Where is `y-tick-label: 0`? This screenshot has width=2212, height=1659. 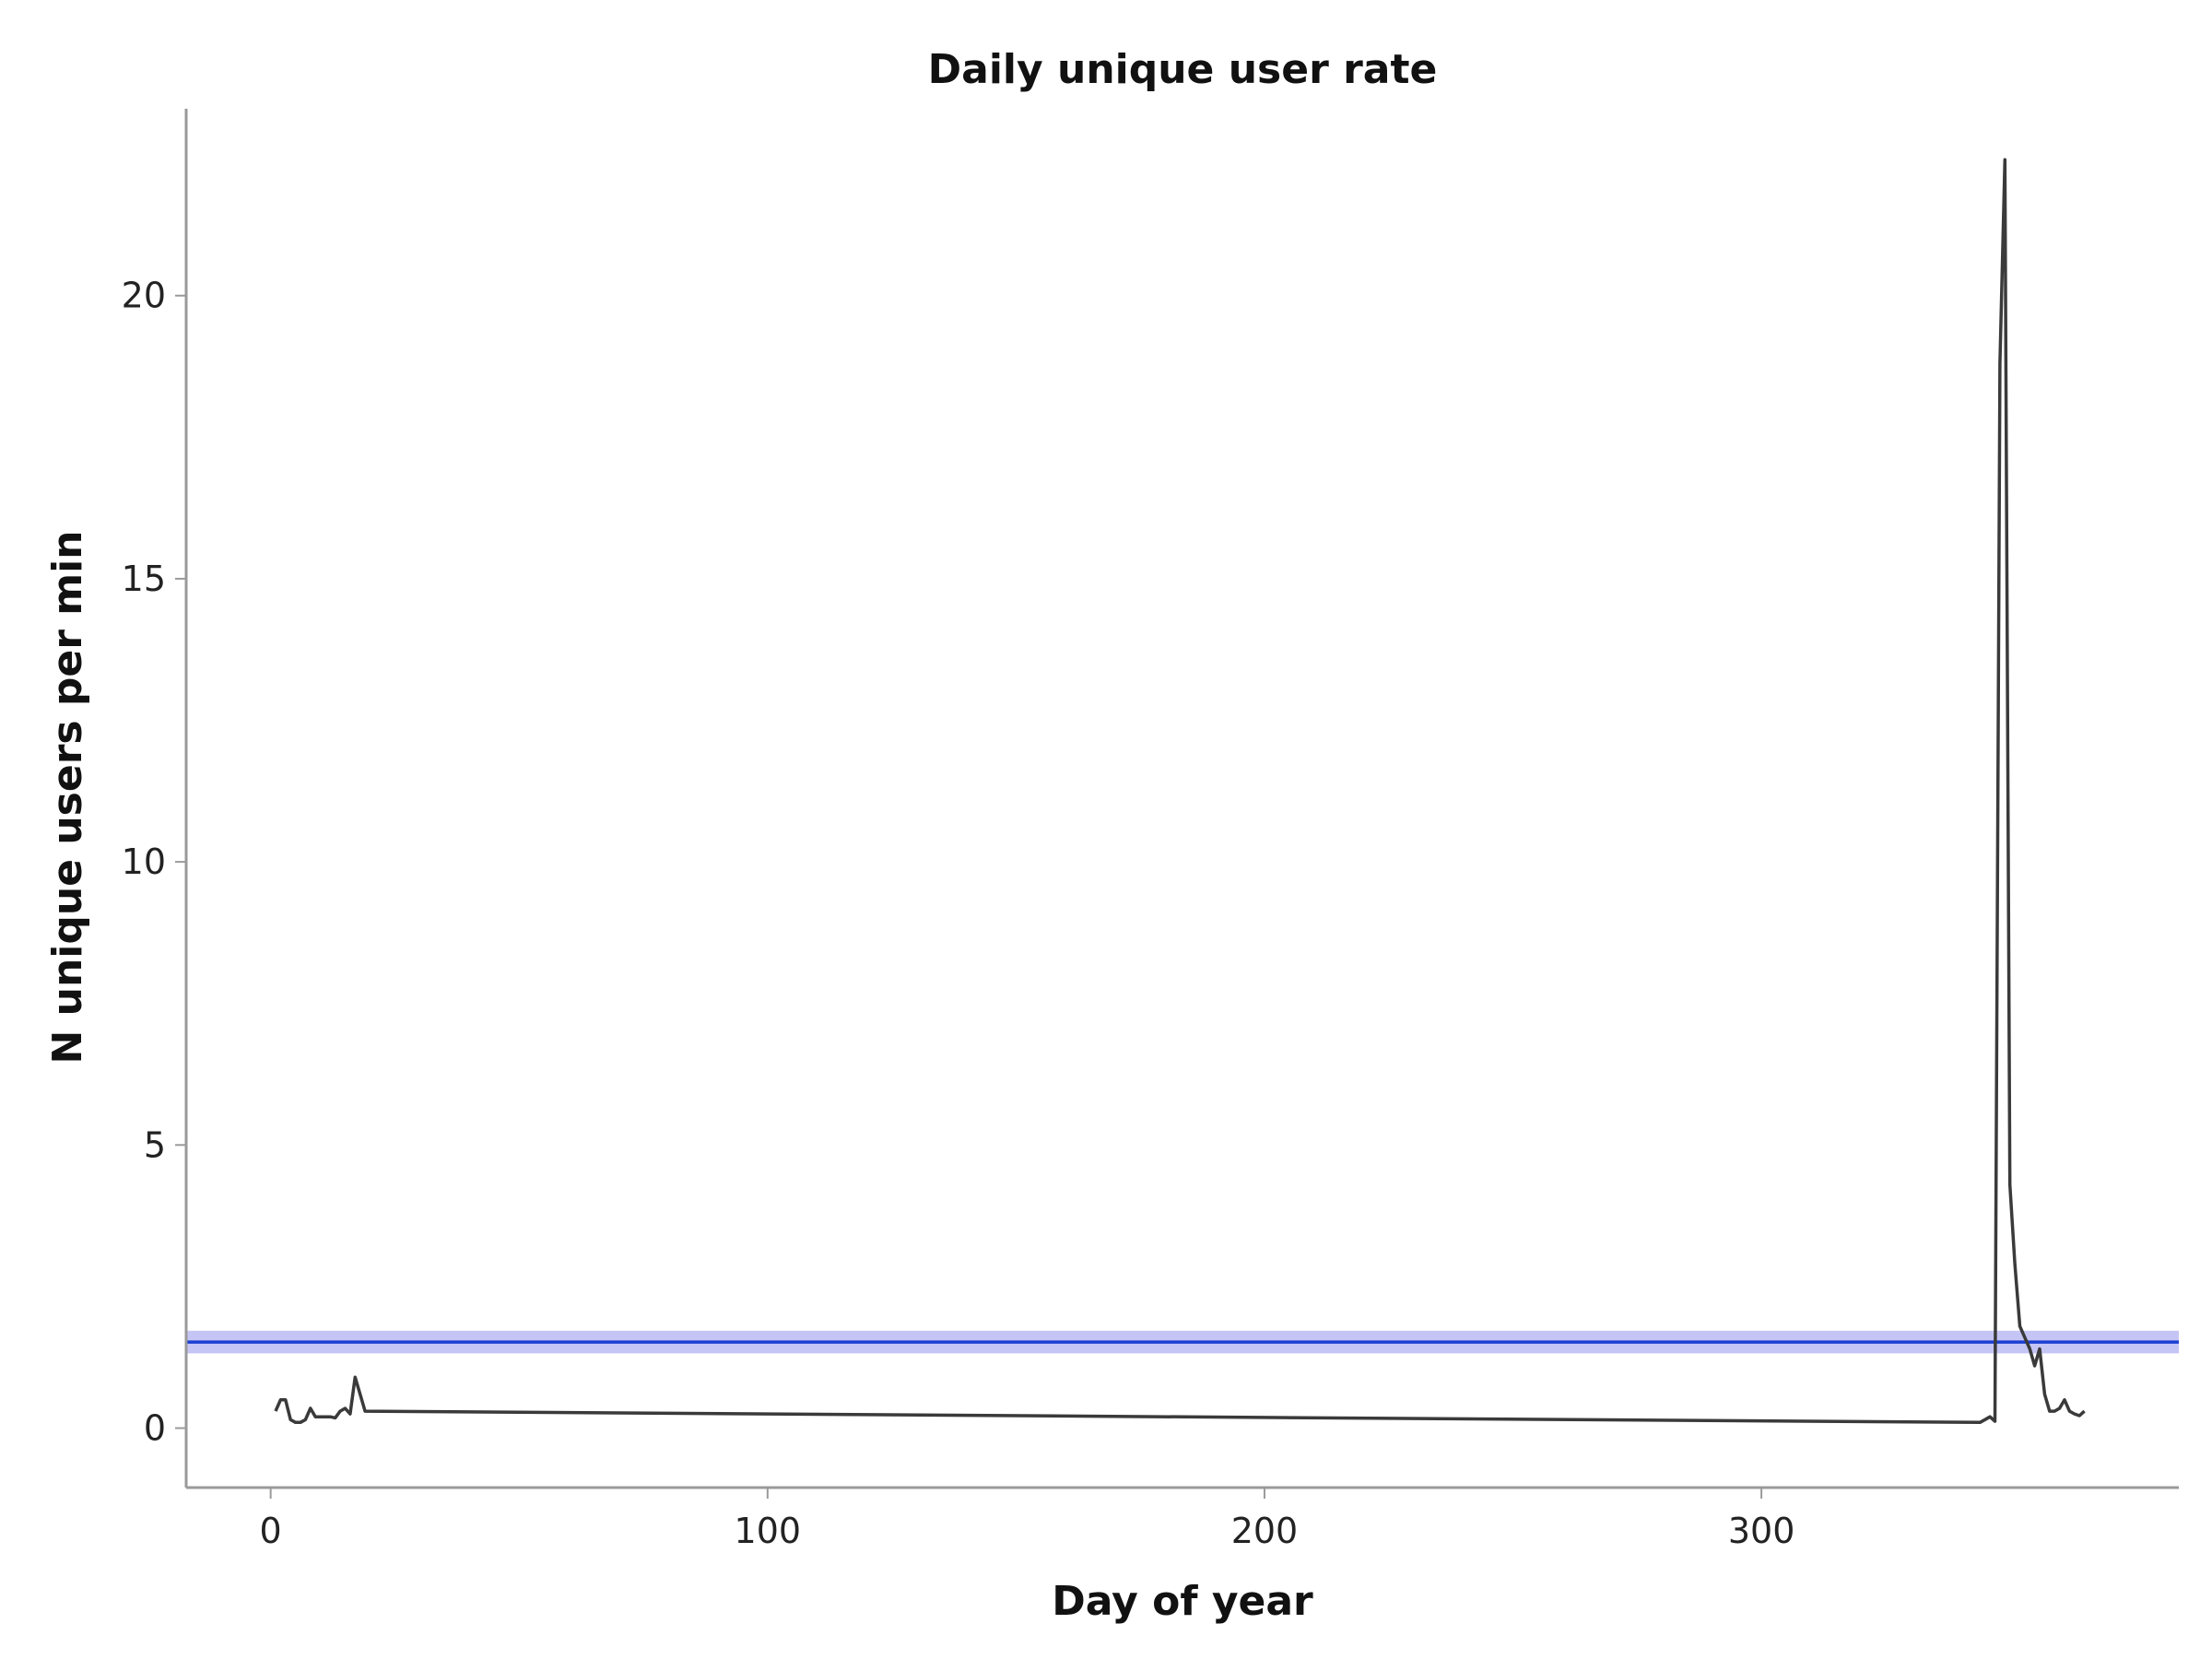 y-tick-label: 0 is located at coordinates (155, 1427).